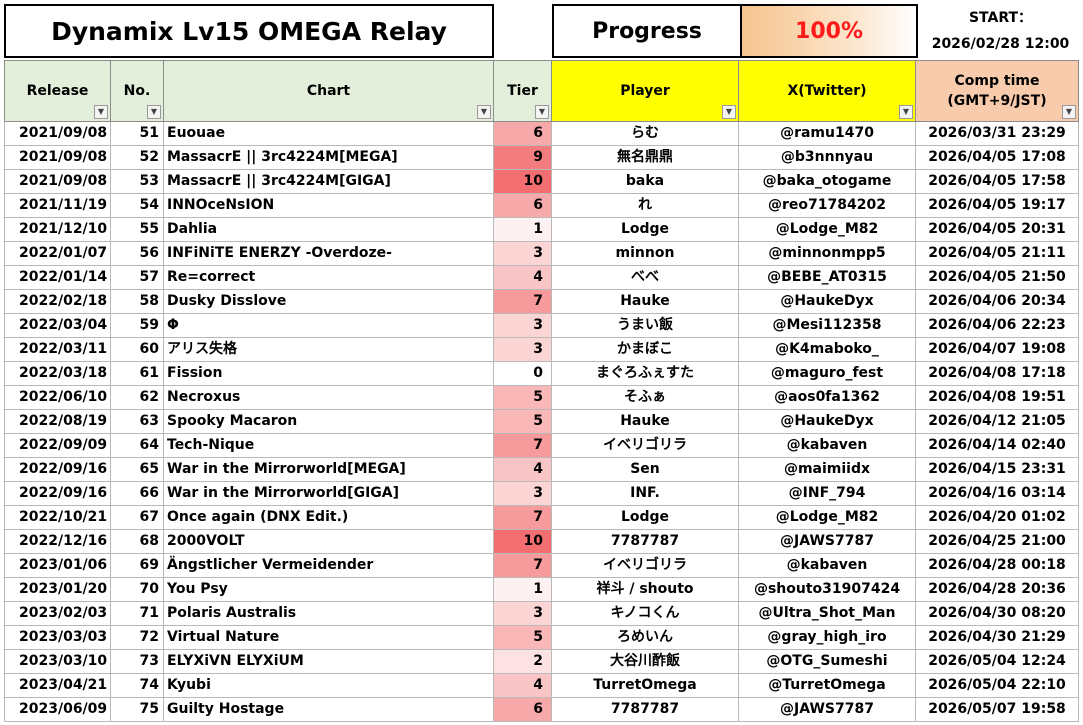 The height and width of the screenshot is (725, 1083). I want to click on chart-cell: Ängstlicher Vermeidender, so click(328, 565).